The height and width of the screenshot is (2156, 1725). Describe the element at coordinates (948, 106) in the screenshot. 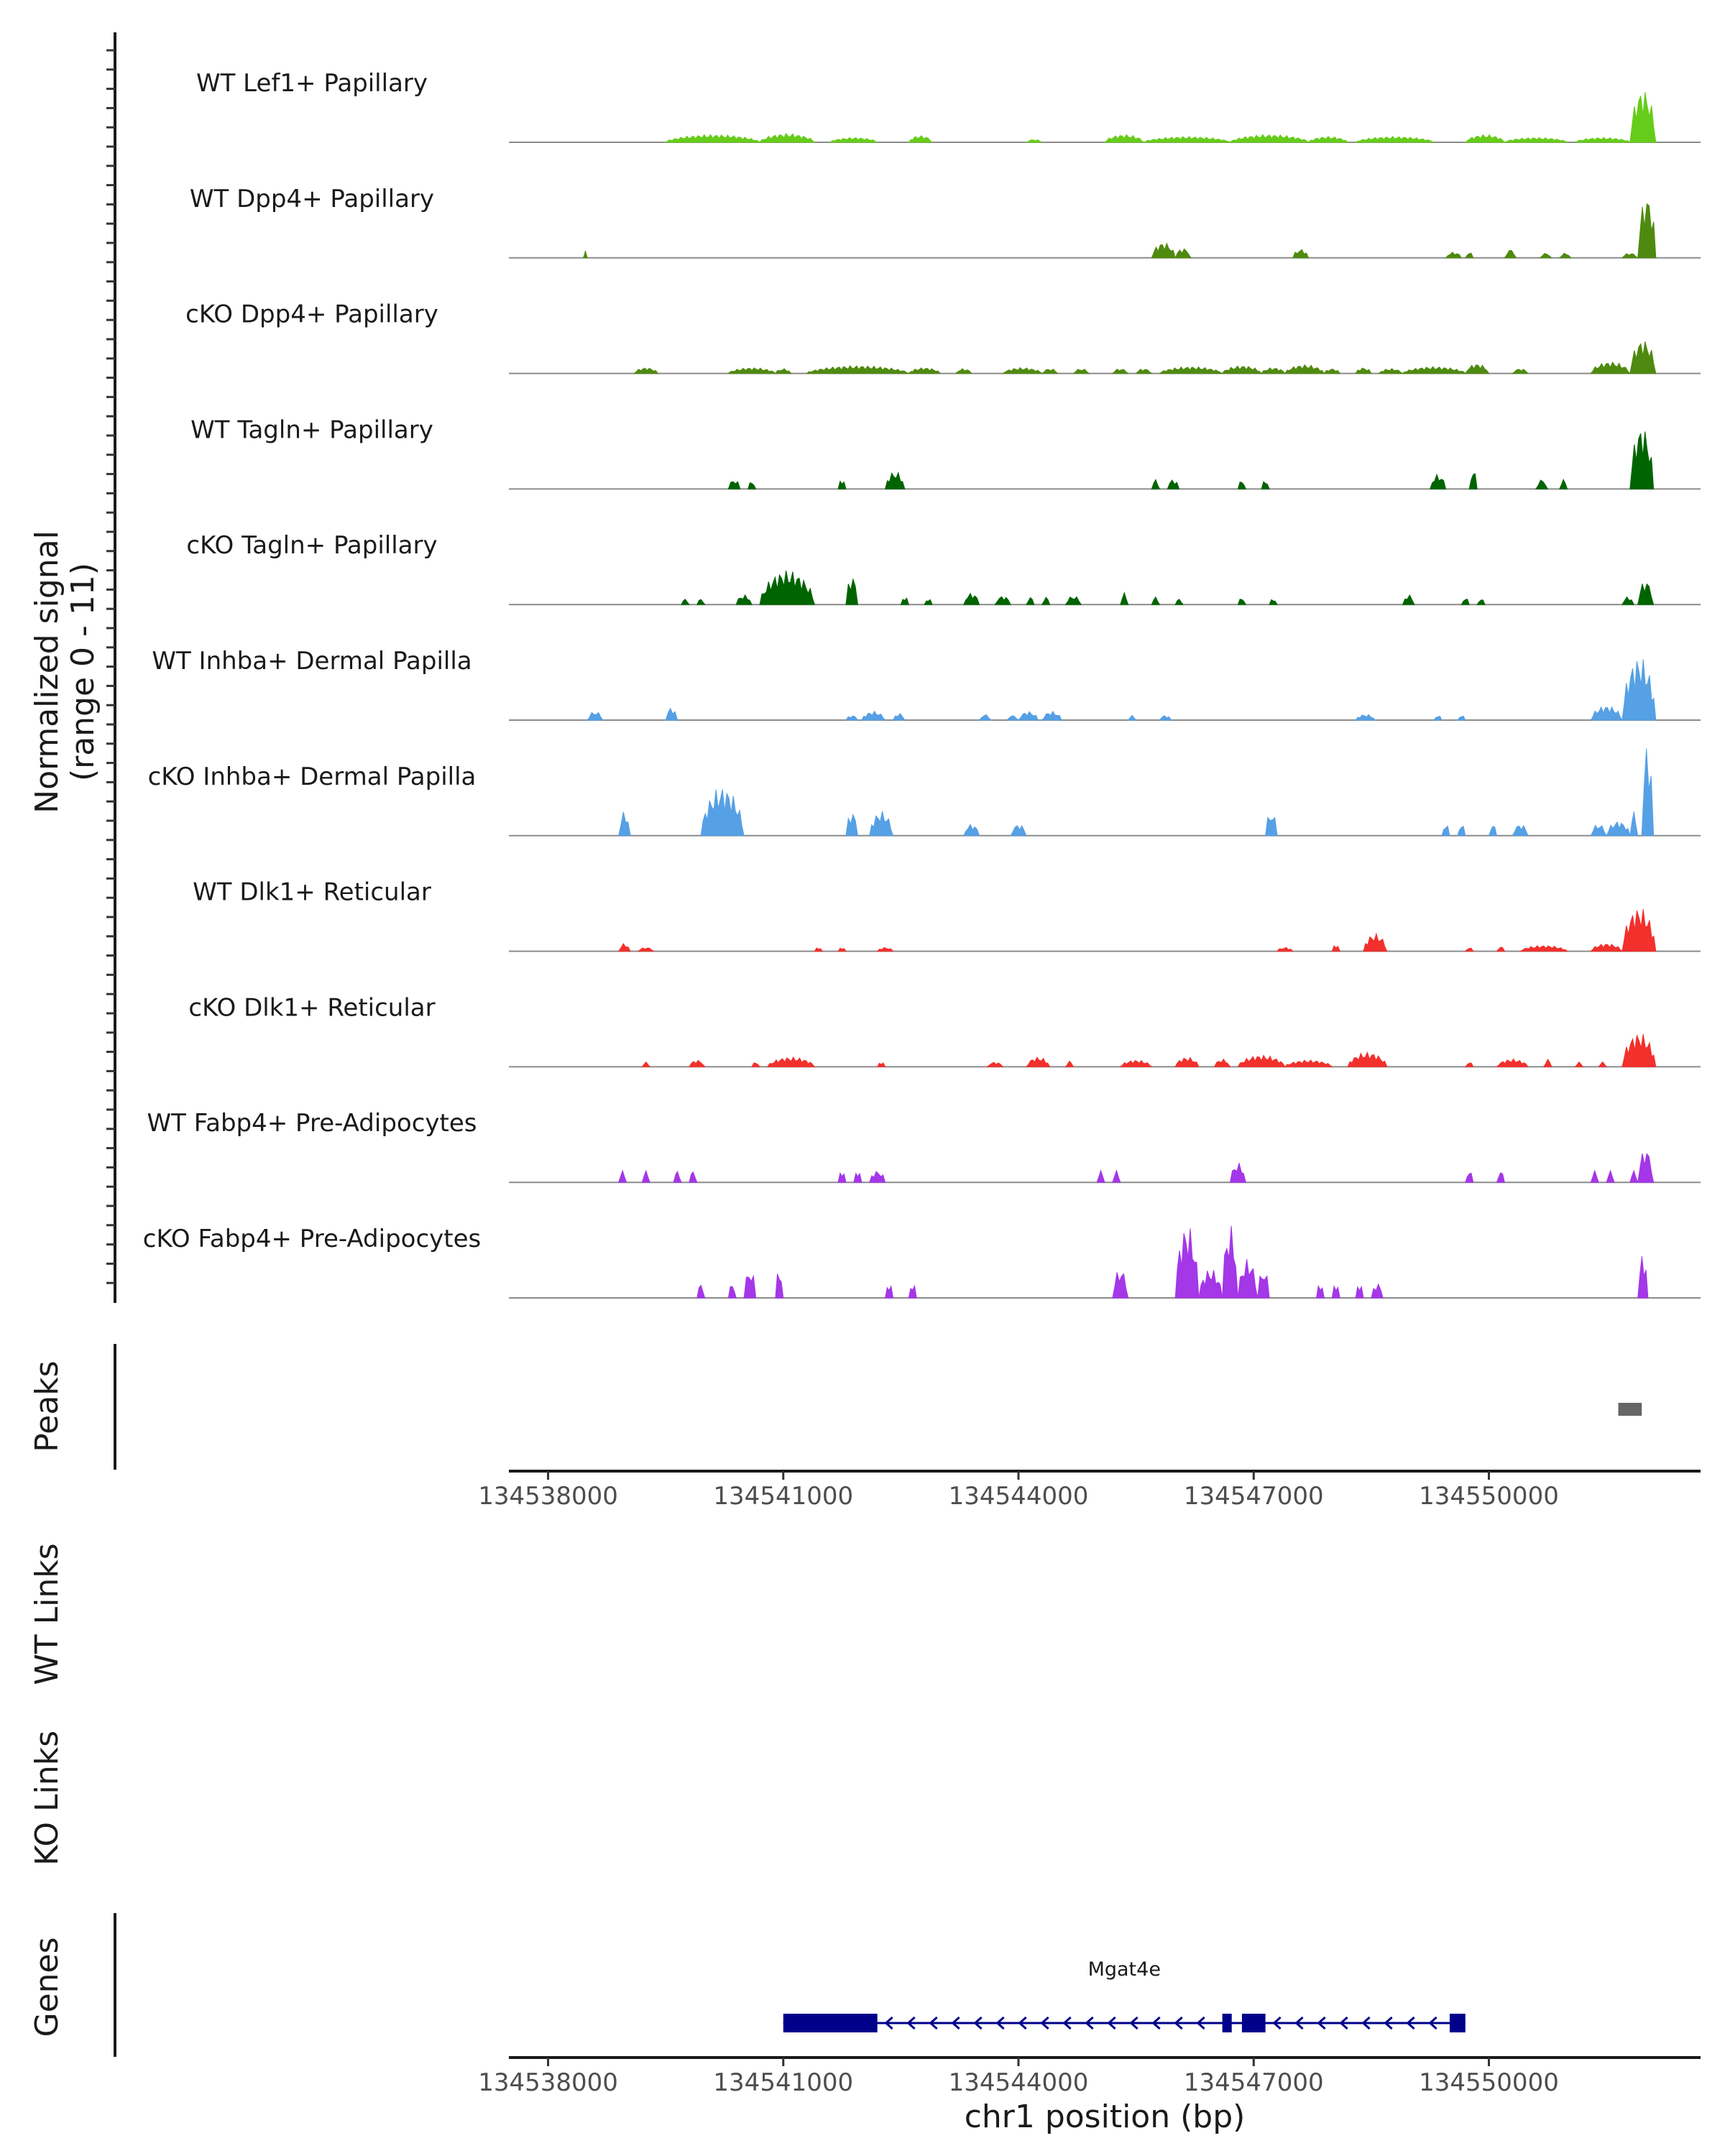

I see `track-1: WT Lef1+ Papillary` at that location.